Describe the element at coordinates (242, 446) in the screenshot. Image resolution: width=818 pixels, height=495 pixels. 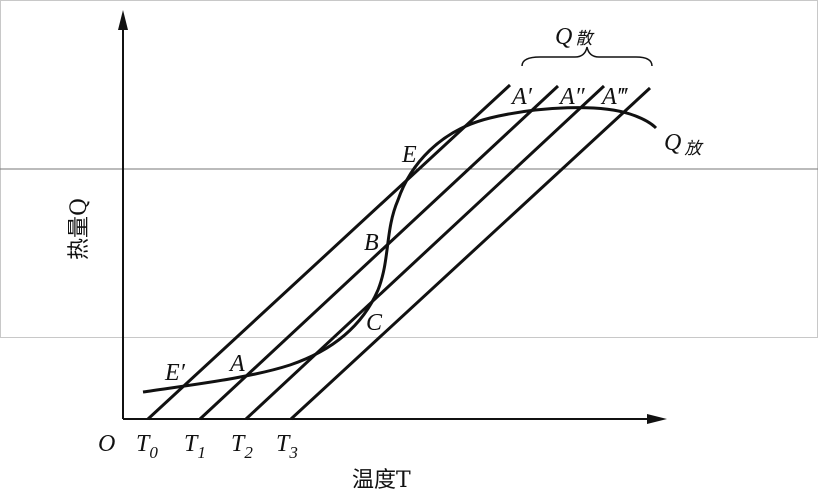
I see `tick-t2: T2` at that location.